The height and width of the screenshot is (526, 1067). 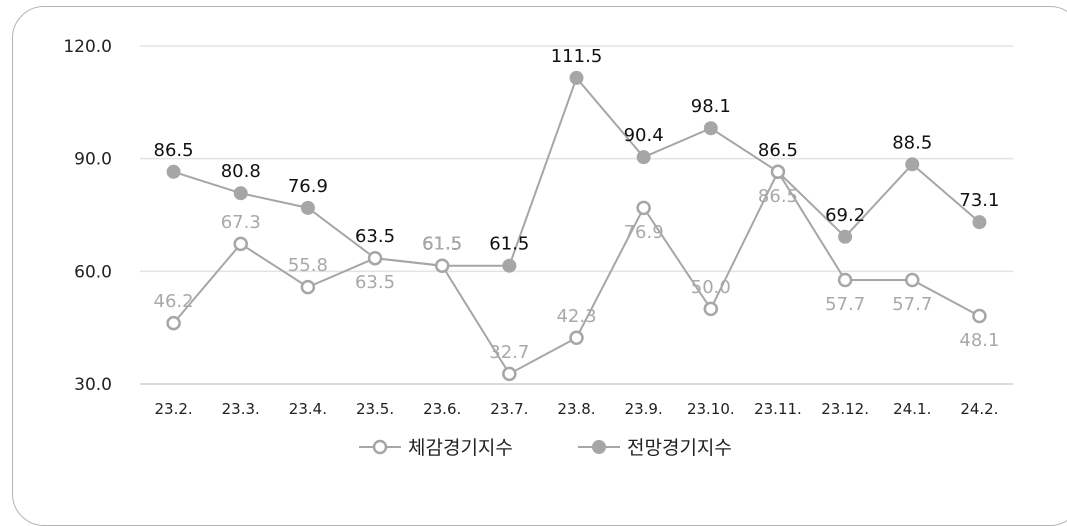 What do you see at coordinates (93, 272) in the screenshot?
I see `y-tick-label: 60.0` at bounding box center [93, 272].